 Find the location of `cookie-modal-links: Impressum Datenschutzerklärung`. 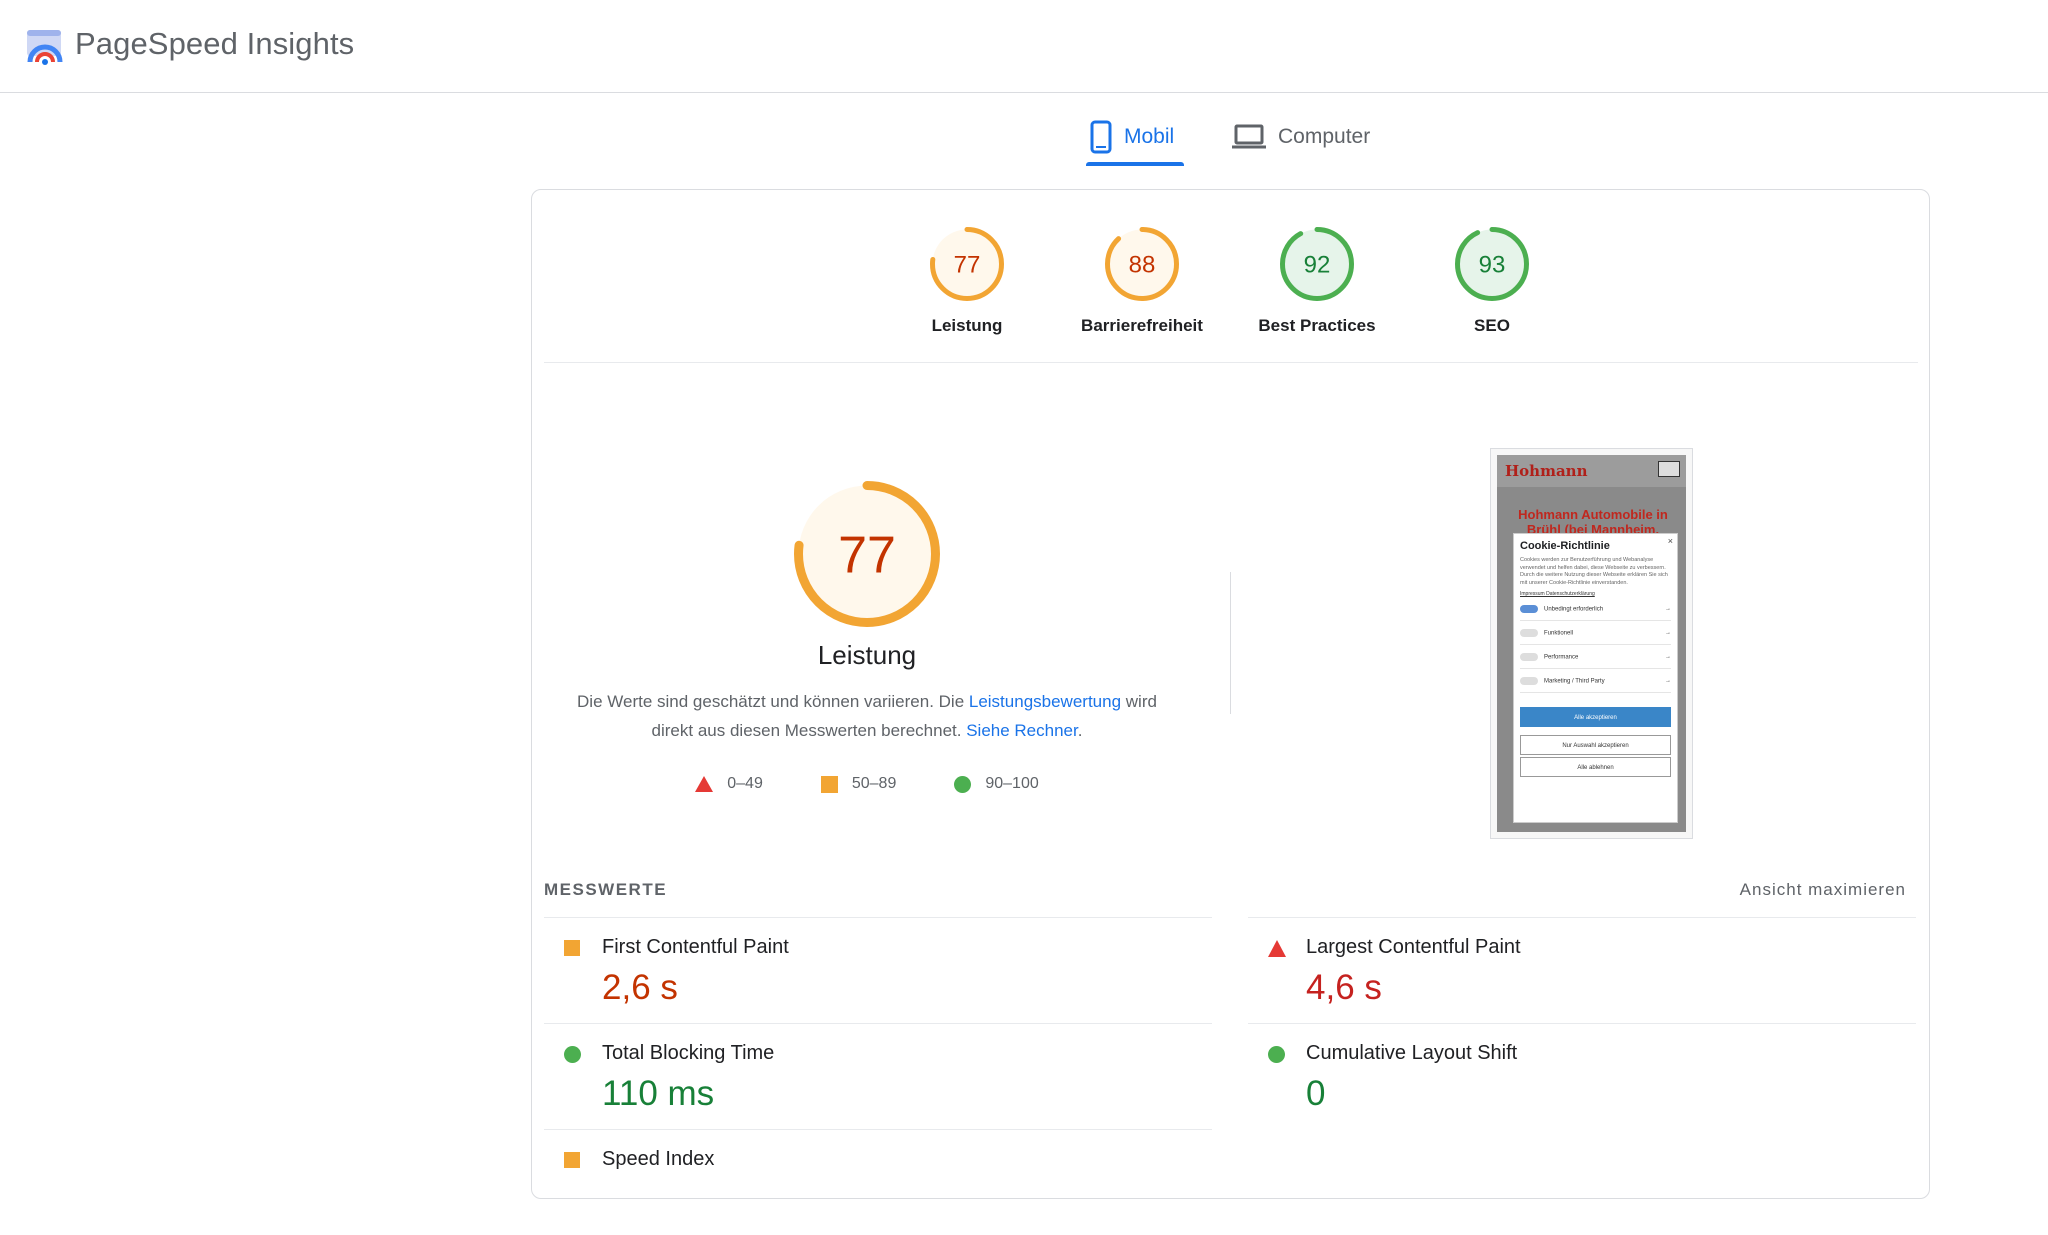

cookie-modal-links: Impressum Datenschutzerklärung is located at coordinates (1557, 594).